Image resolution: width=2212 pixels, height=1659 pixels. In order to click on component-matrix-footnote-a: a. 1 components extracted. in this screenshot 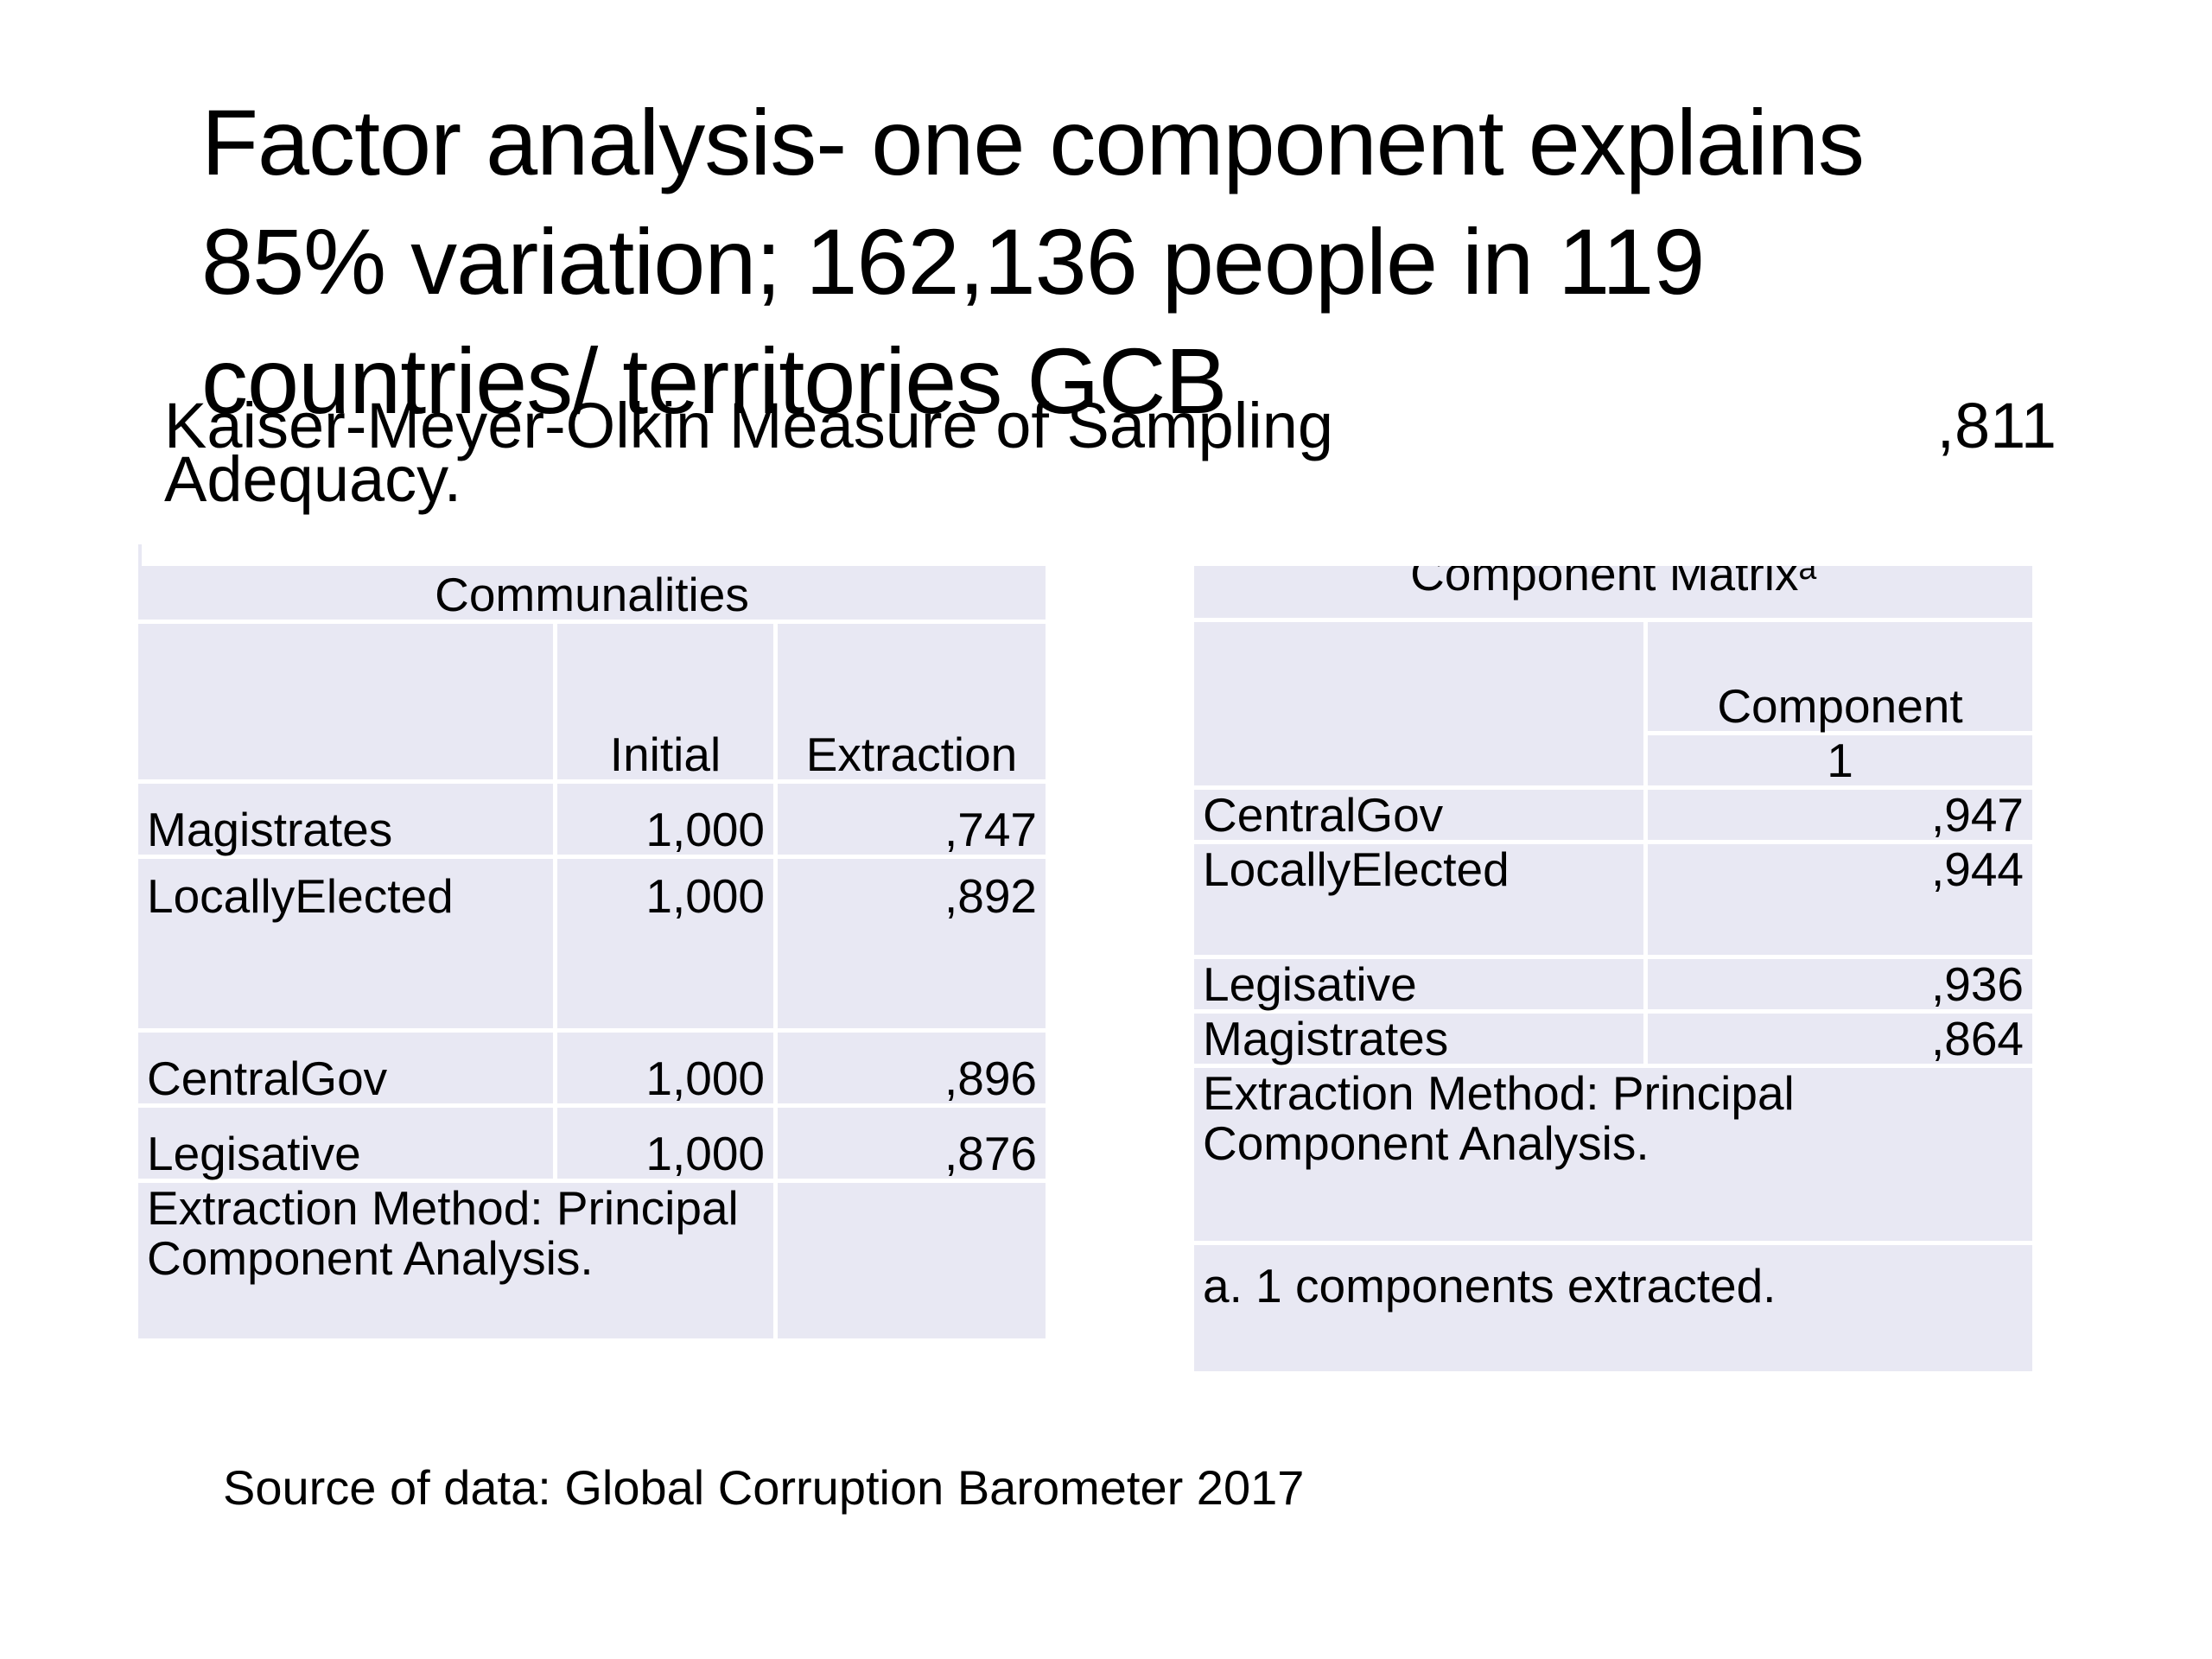, I will do `click(1490, 1286)`.